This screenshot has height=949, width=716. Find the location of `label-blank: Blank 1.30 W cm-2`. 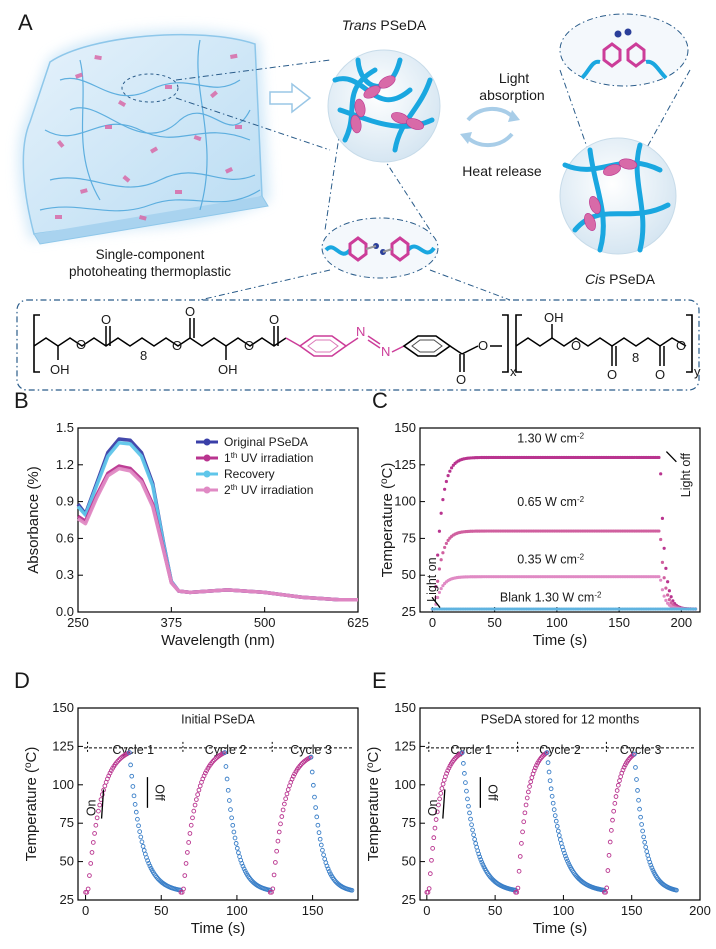

label-blank: Blank 1.30 W cm-2 is located at coordinates (551, 597).